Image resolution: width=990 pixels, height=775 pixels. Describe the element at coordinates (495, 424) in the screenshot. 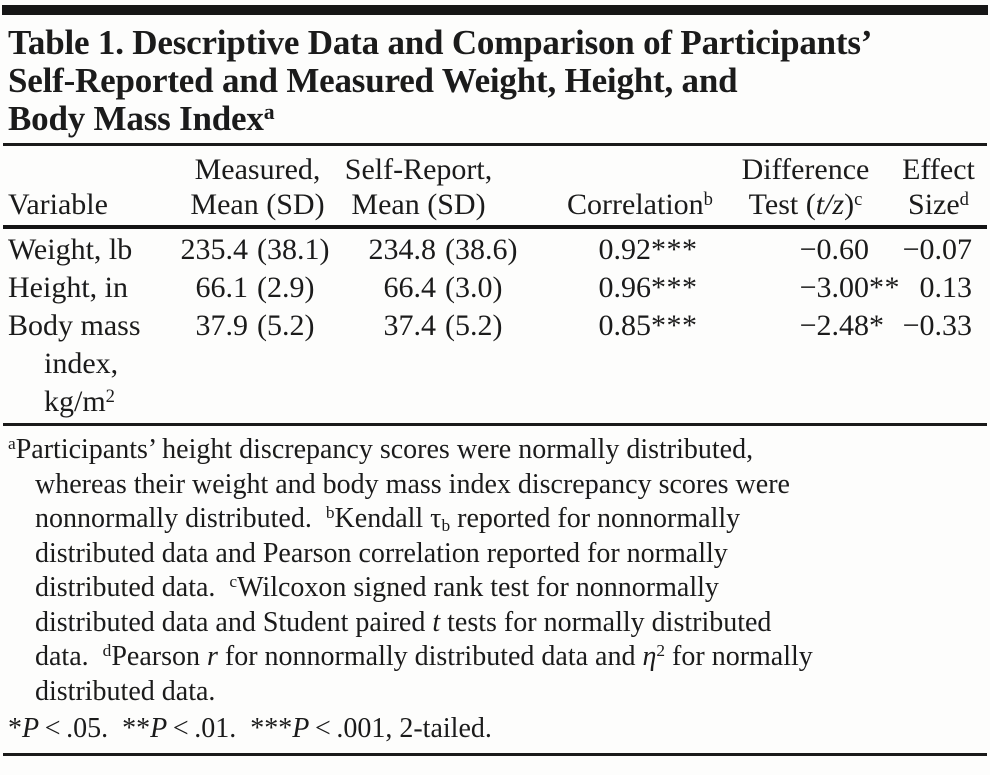

I see `rule-above-footnotes` at that location.